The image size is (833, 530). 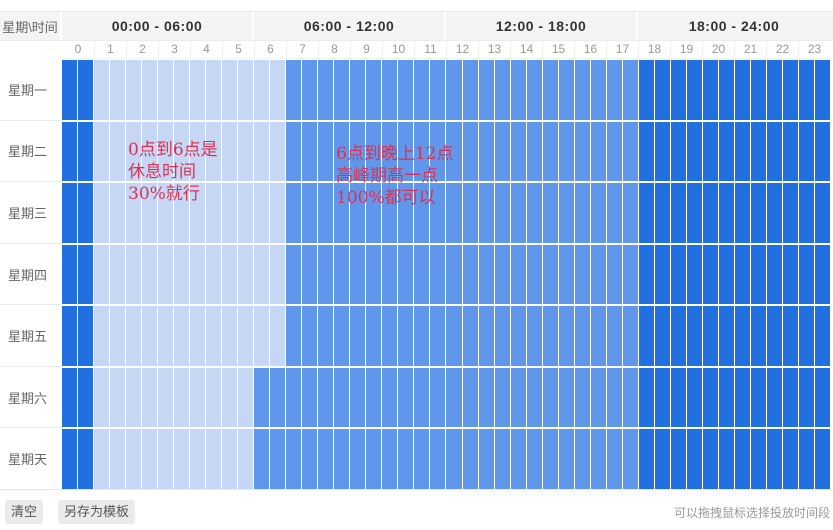 What do you see at coordinates (24, 512) in the screenshot?
I see `clear-button: 清空` at bounding box center [24, 512].